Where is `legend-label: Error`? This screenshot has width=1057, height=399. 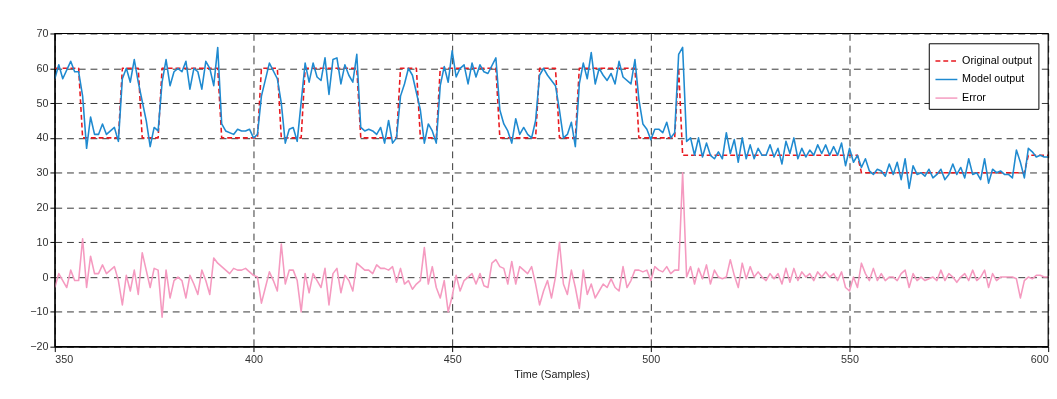
legend-label: Error is located at coordinates (974, 97).